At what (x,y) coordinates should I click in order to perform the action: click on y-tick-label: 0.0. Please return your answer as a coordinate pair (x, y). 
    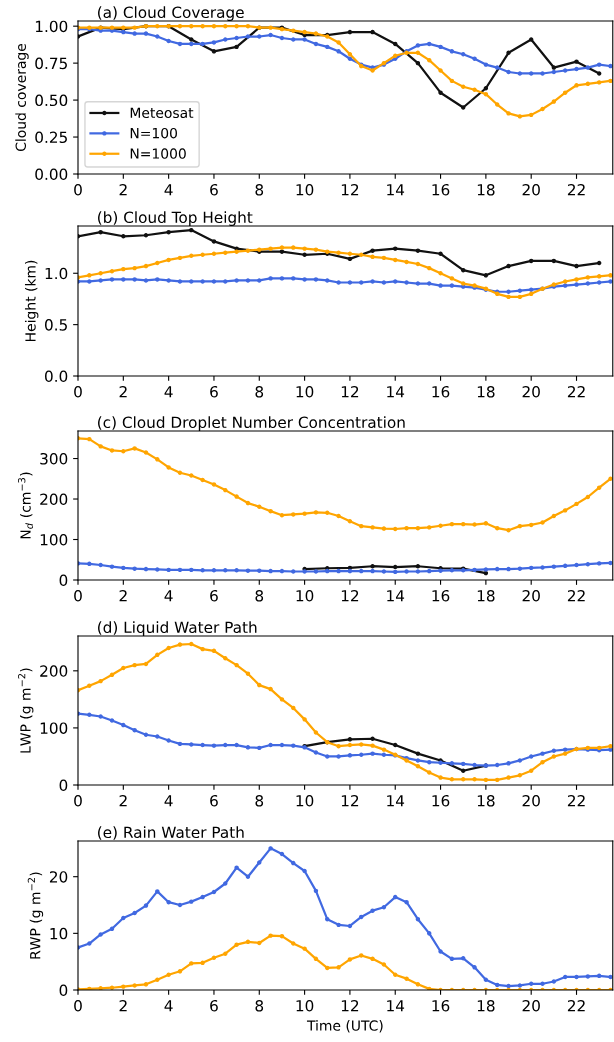
    Looking at the image, I should click on (56, 376).